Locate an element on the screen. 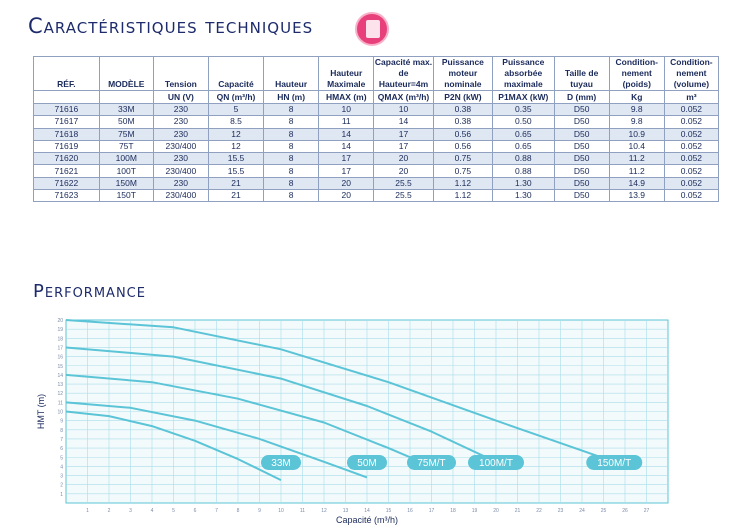 Image resolution: width=750 pixels, height=531 pixels. table-header: Puissance moteur nominale is located at coordinates (463, 73).